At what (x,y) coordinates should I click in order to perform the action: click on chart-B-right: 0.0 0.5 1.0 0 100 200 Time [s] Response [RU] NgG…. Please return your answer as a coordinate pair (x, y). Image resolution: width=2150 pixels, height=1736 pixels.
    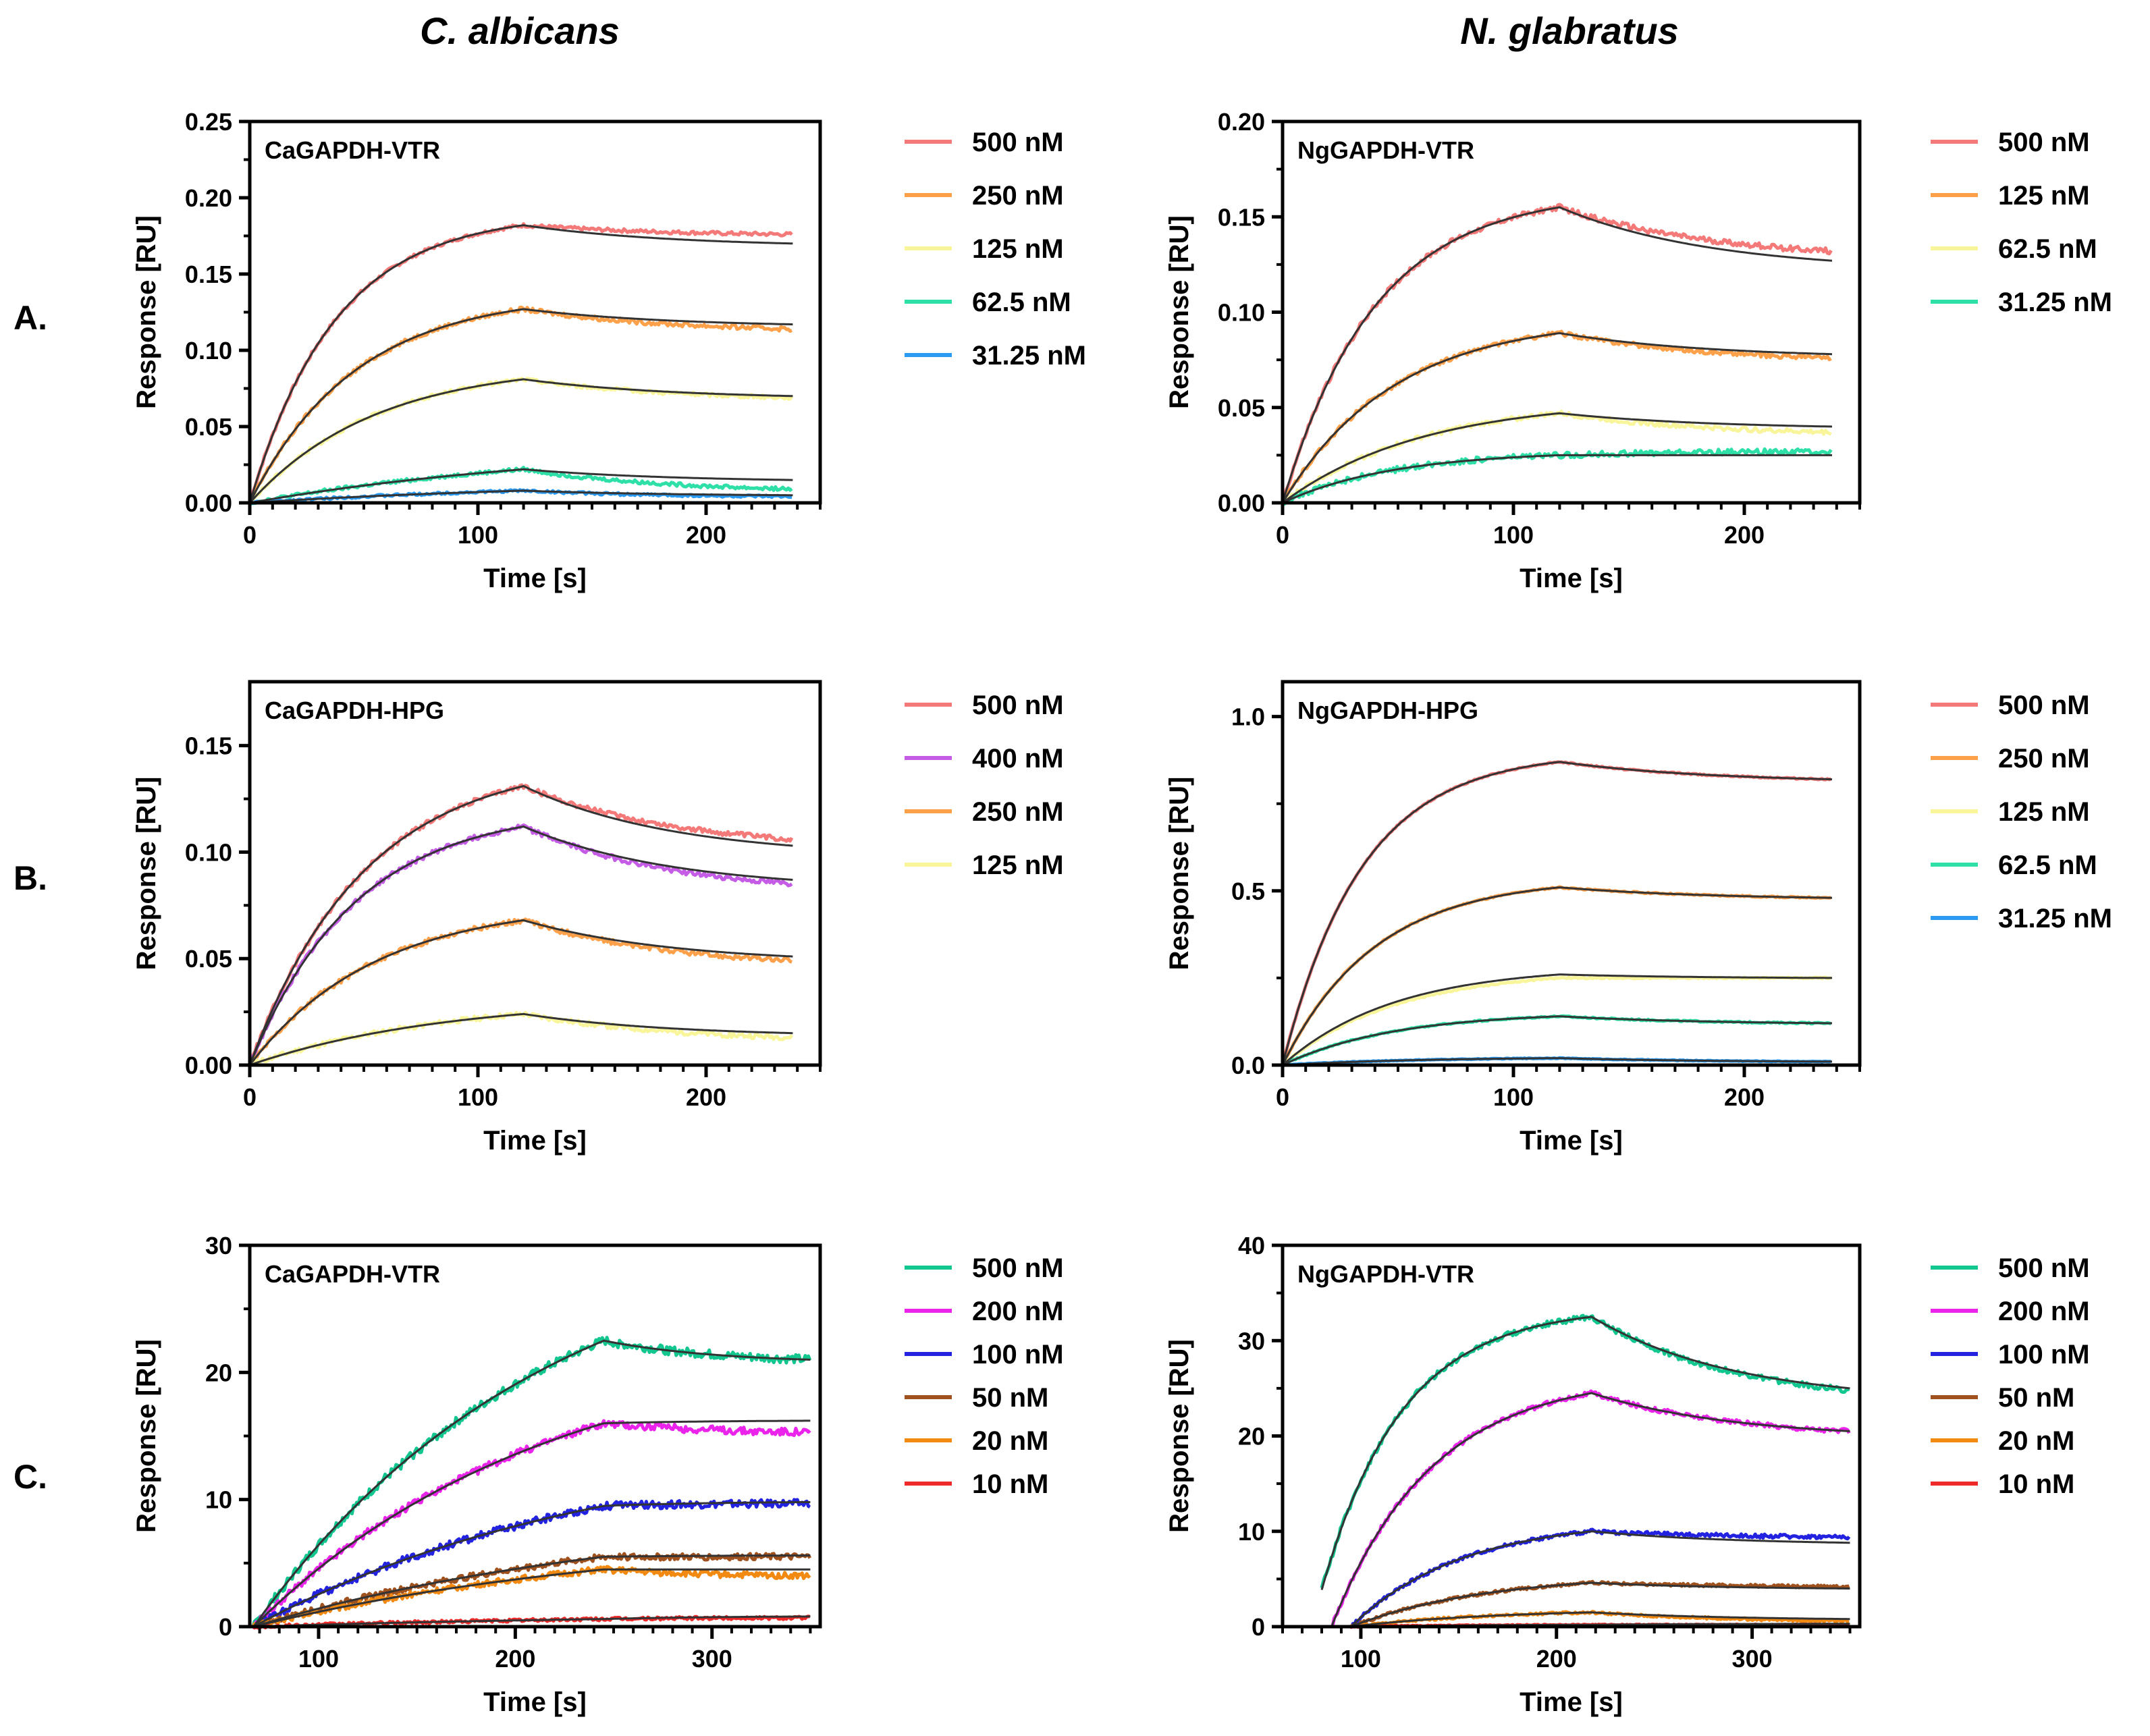
    Looking at the image, I should click on (1638, 918).